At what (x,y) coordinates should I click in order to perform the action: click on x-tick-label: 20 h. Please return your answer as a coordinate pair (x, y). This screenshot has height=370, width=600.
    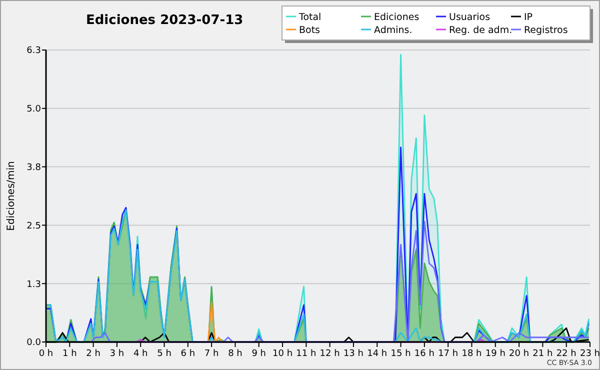
    Looking at the image, I should click on (519, 354).